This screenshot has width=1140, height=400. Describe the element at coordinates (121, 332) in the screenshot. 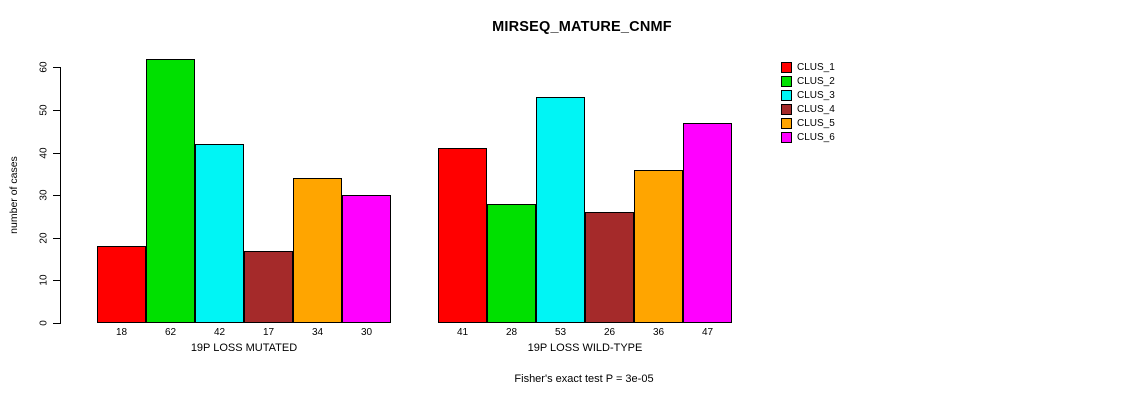

I see `bar-value-label: 18` at that location.